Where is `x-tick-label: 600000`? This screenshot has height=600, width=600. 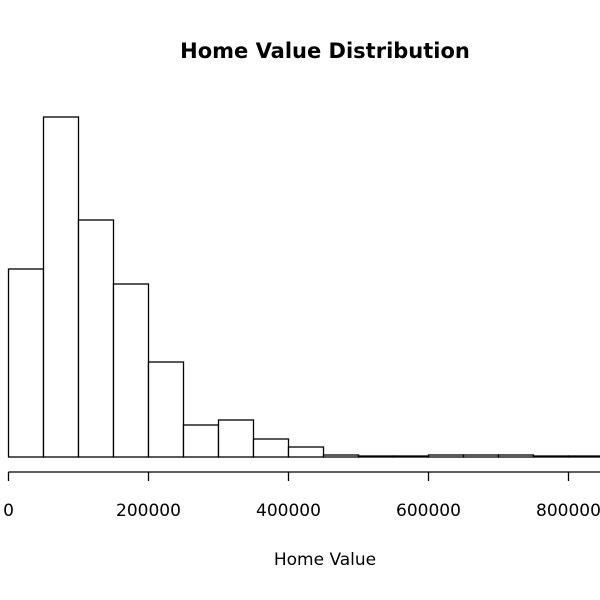
x-tick-label: 600000 is located at coordinates (428, 511).